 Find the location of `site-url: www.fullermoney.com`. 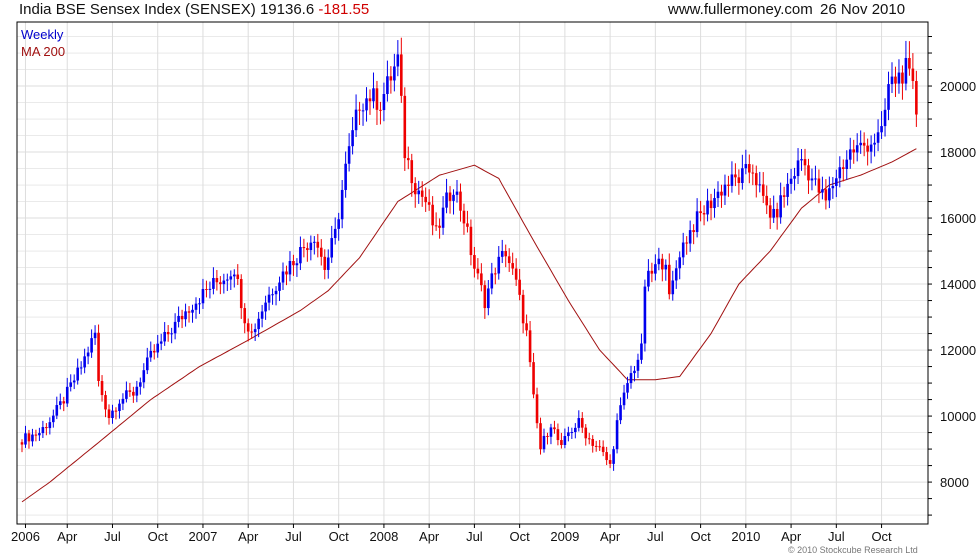

site-url: www.fullermoney.com is located at coordinates (740, 9).